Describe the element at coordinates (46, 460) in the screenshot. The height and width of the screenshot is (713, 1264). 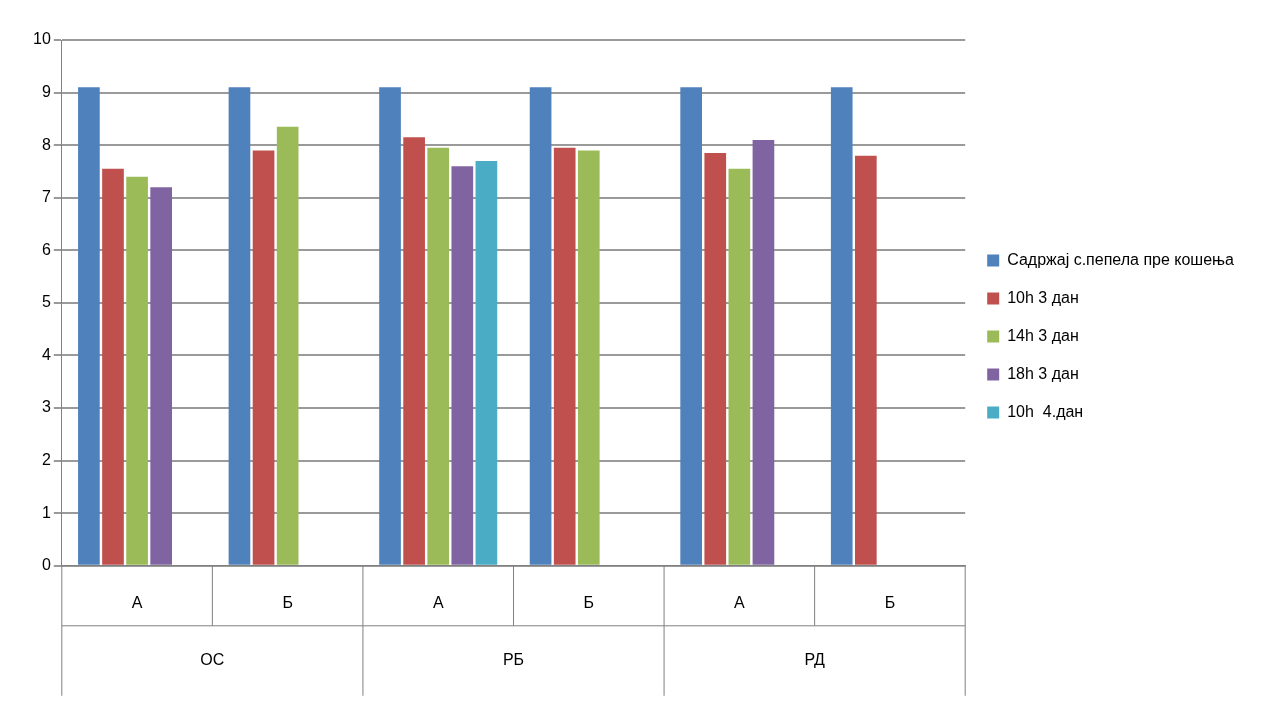
I see `y-tick-label: 2` at that location.